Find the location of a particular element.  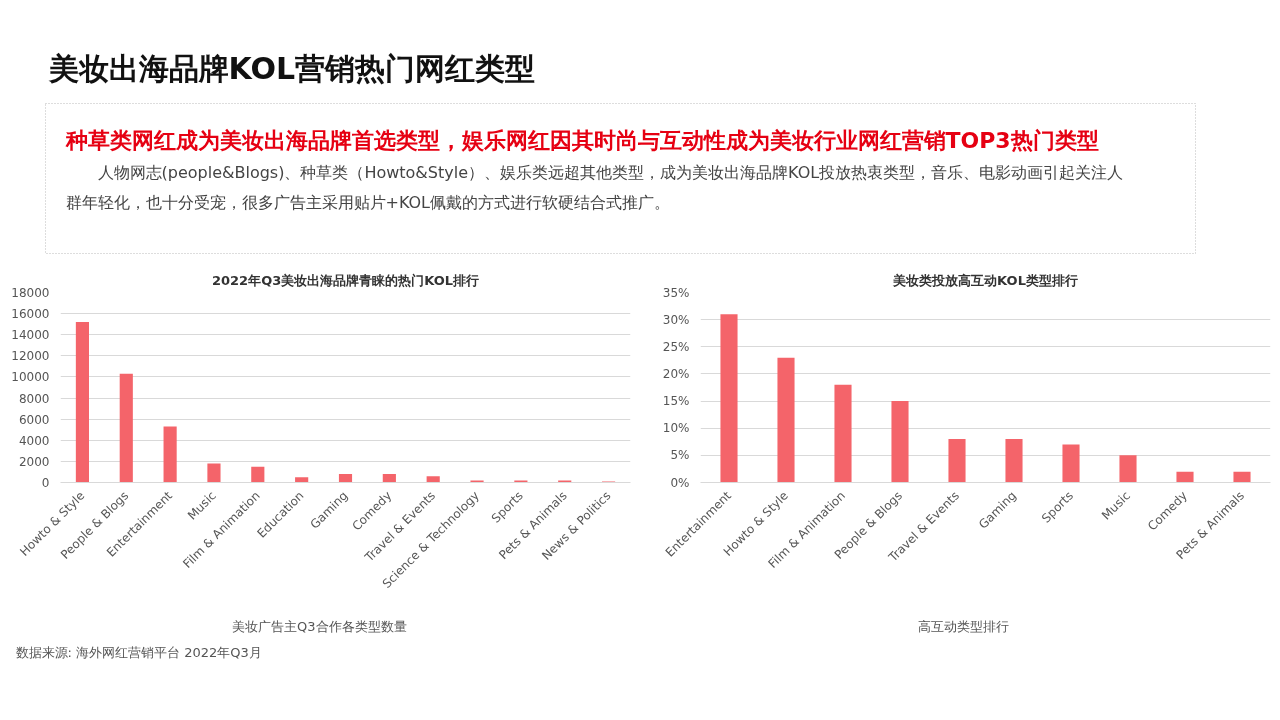

y-tick-label: 0% is located at coordinates (680, 482).